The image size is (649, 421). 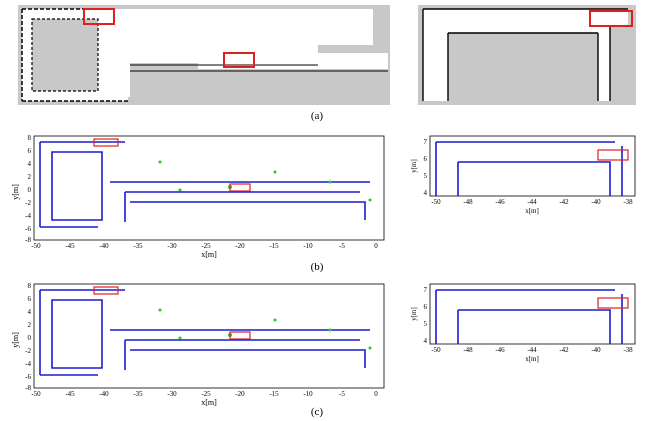 I want to click on x-axis-label: x[m], so click(x=209, y=254).